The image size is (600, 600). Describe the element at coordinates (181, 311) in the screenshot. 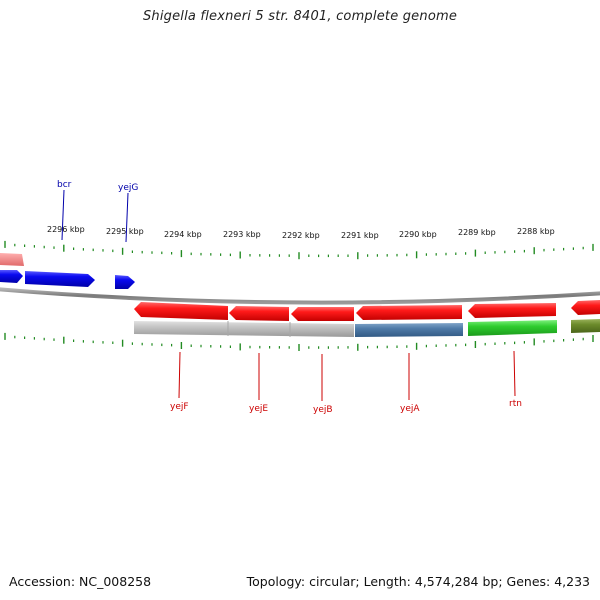

I see `gene-arrow-yejF` at that location.